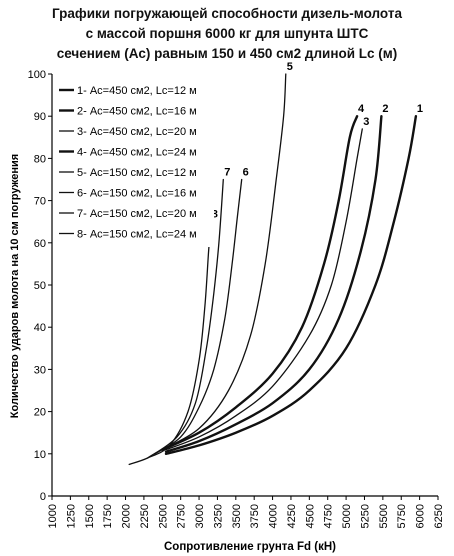 The width and height of the screenshot is (454, 556). What do you see at coordinates (250, 547) in the screenshot?
I see `x-axis-label: Сопротивление грунта Fd (кН)` at bounding box center [250, 547].